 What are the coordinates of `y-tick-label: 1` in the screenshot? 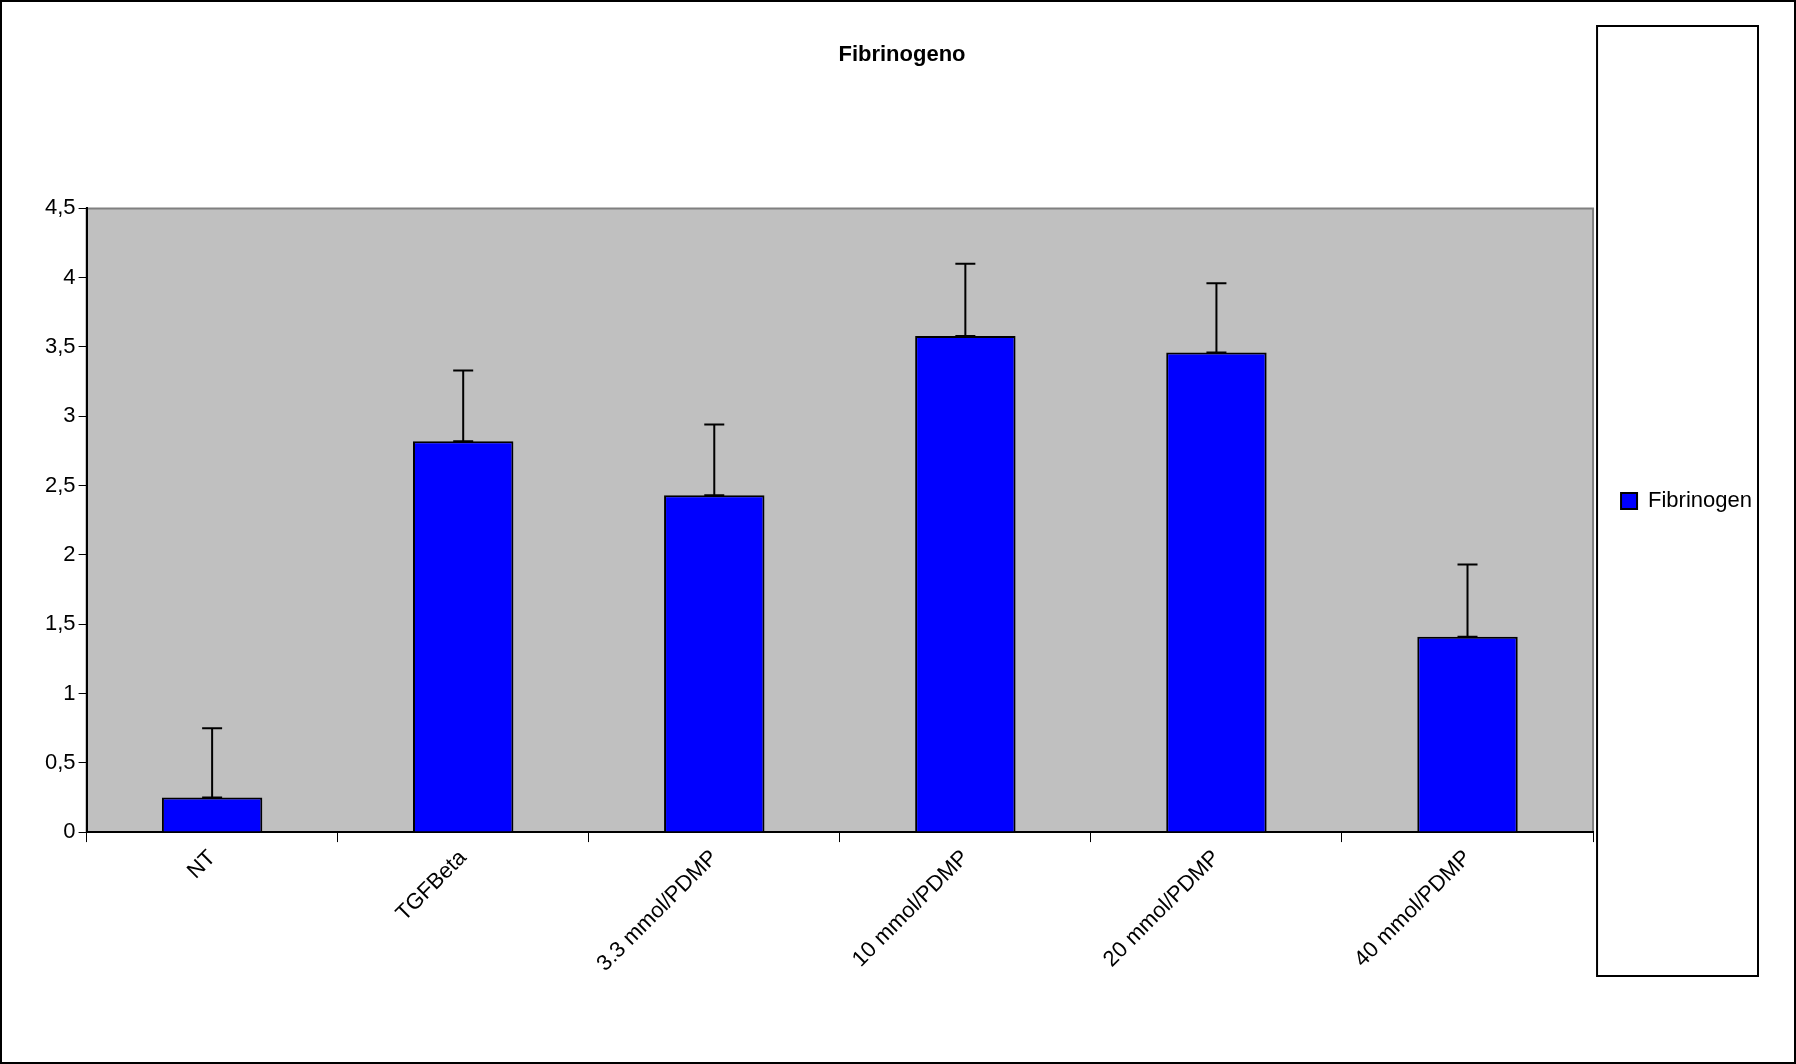 It's located at (69, 692).